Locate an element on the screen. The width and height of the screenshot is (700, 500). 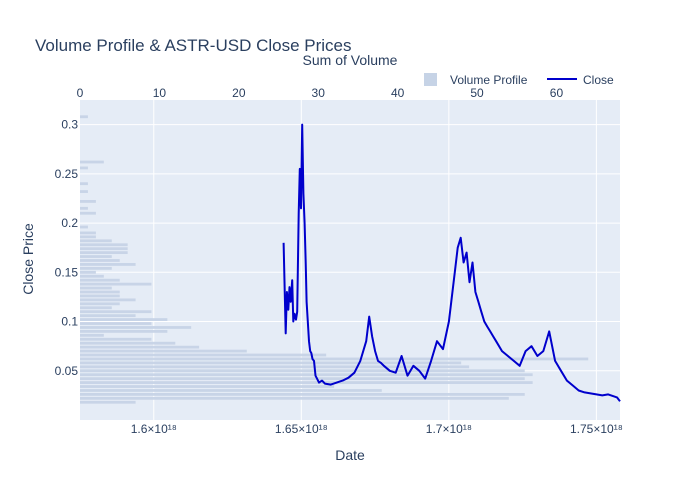
legend-item-volume-profile: Volume Profile is located at coordinates (476, 80).